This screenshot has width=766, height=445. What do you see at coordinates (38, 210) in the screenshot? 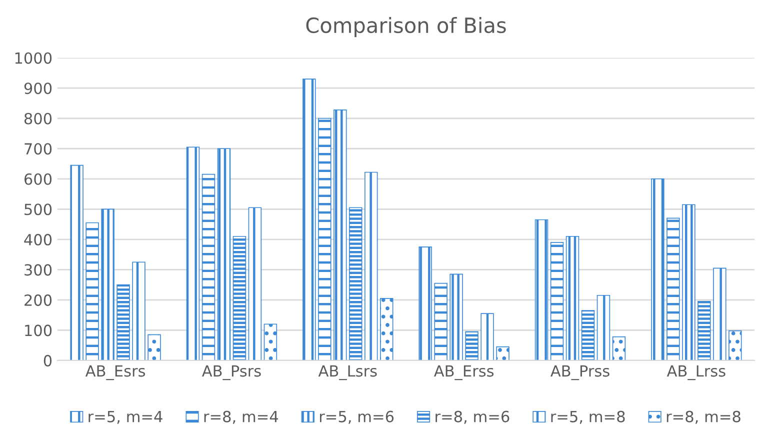
I see `y-tick-label: 500` at bounding box center [38, 210].